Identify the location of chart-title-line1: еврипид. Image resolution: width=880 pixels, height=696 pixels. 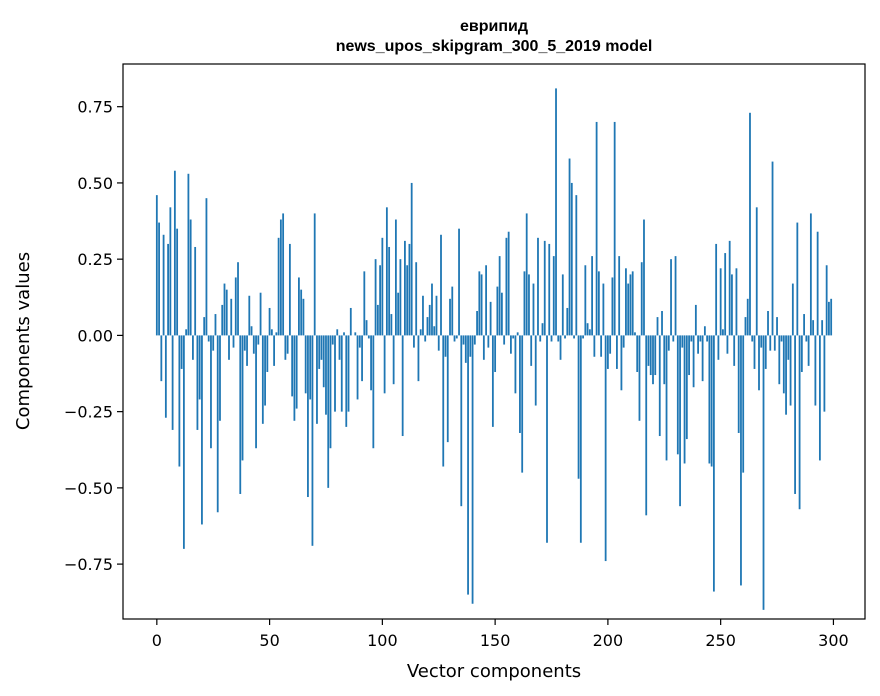
(494, 26).